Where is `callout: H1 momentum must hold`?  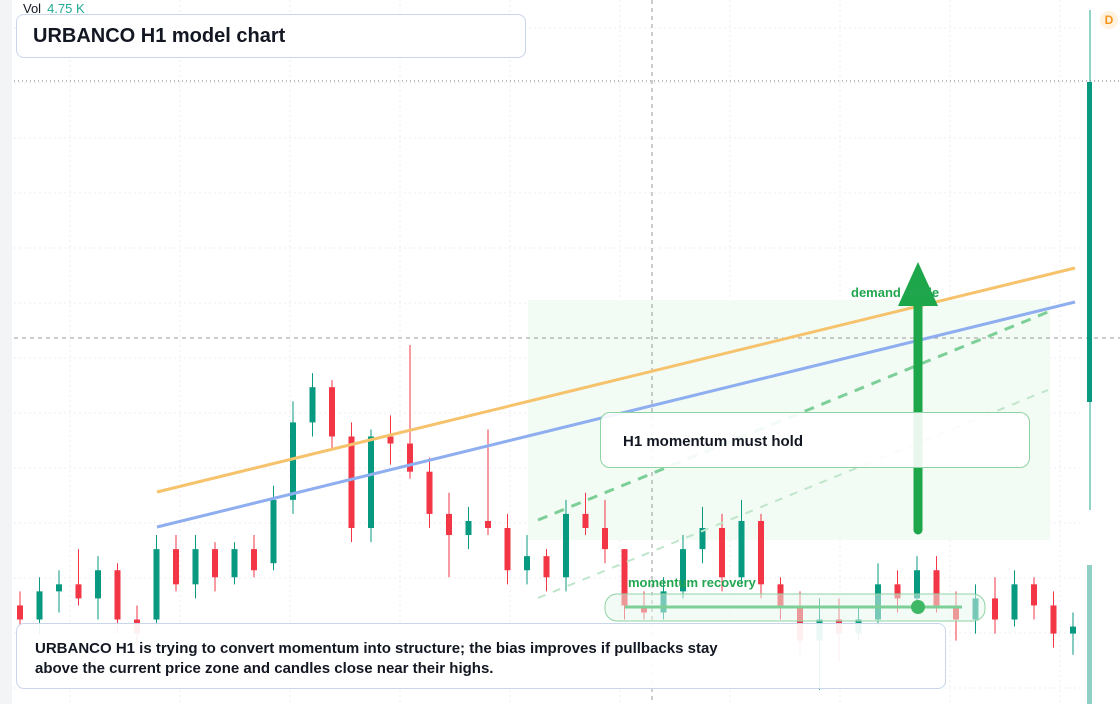
callout: H1 momentum must hold is located at coordinates (815, 440).